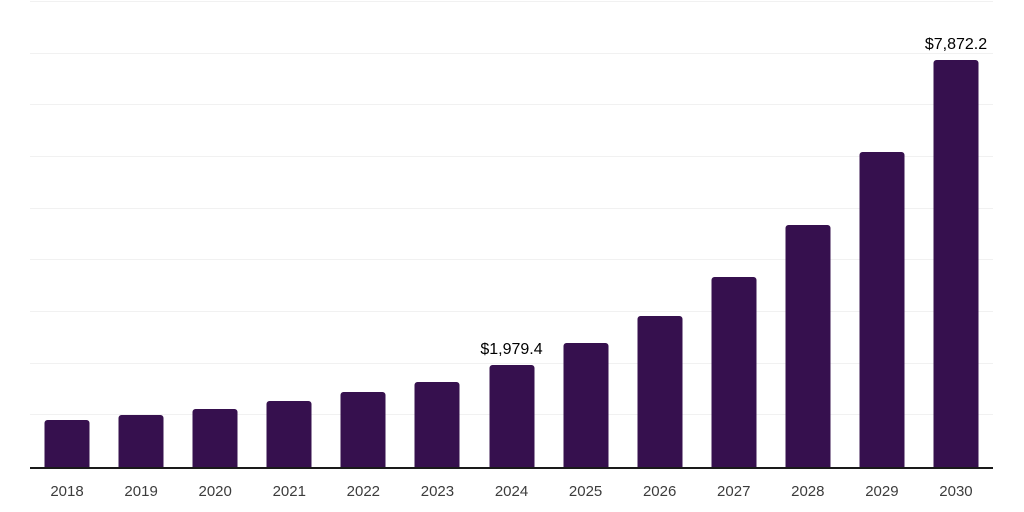 This screenshot has height=512, width=1024. Describe the element at coordinates (660, 234) in the screenshot. I see `bar-slot-2026` at that location.